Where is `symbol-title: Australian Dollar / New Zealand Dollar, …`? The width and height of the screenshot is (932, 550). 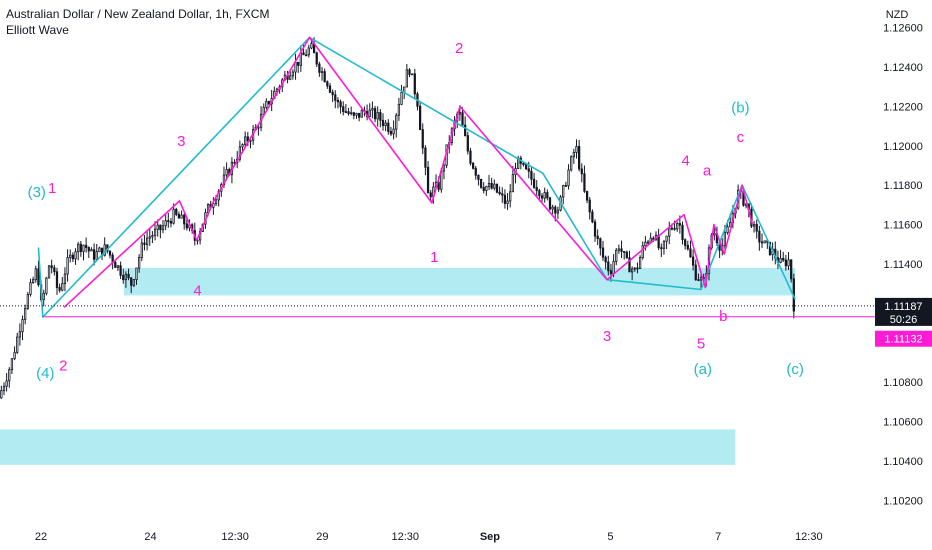
symbol-title: Australian Dollar / New Zealand Dollar, … is located at coordinates (138, 14).